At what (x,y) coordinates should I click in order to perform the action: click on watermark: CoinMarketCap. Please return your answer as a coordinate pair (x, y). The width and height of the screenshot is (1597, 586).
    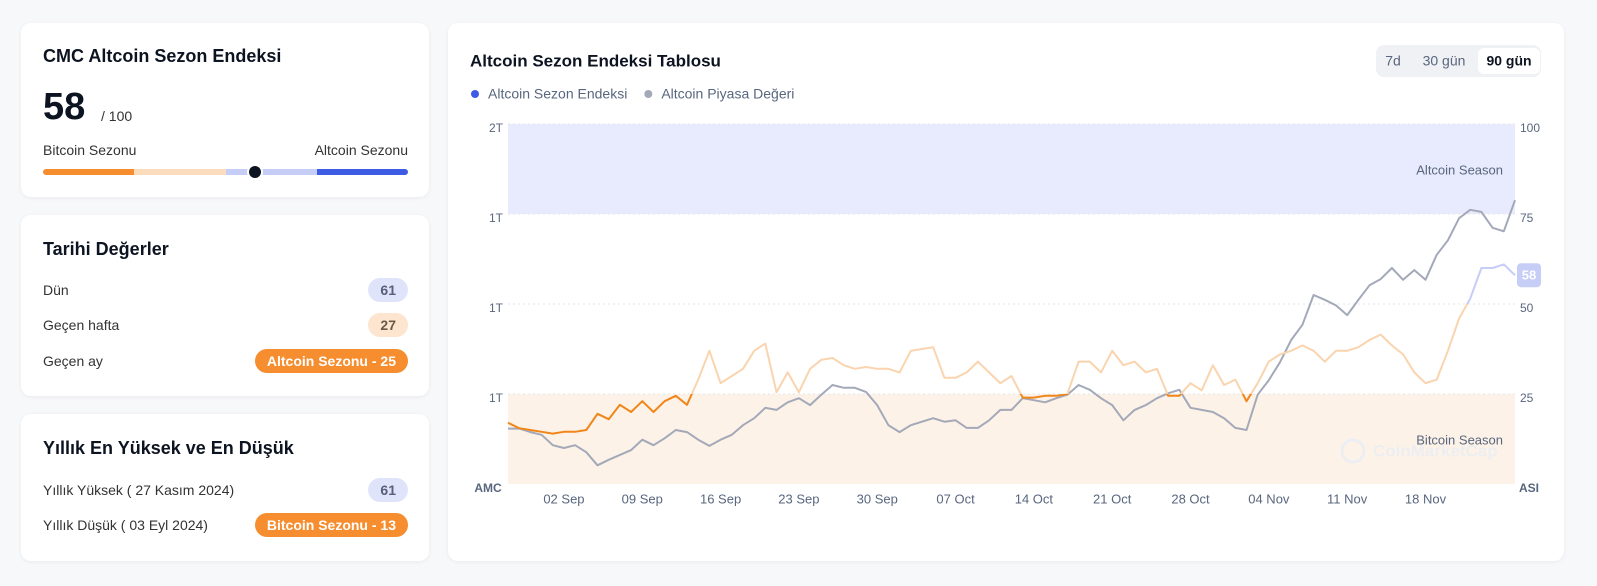
    Looking at the image, I should click on (1435, 450).